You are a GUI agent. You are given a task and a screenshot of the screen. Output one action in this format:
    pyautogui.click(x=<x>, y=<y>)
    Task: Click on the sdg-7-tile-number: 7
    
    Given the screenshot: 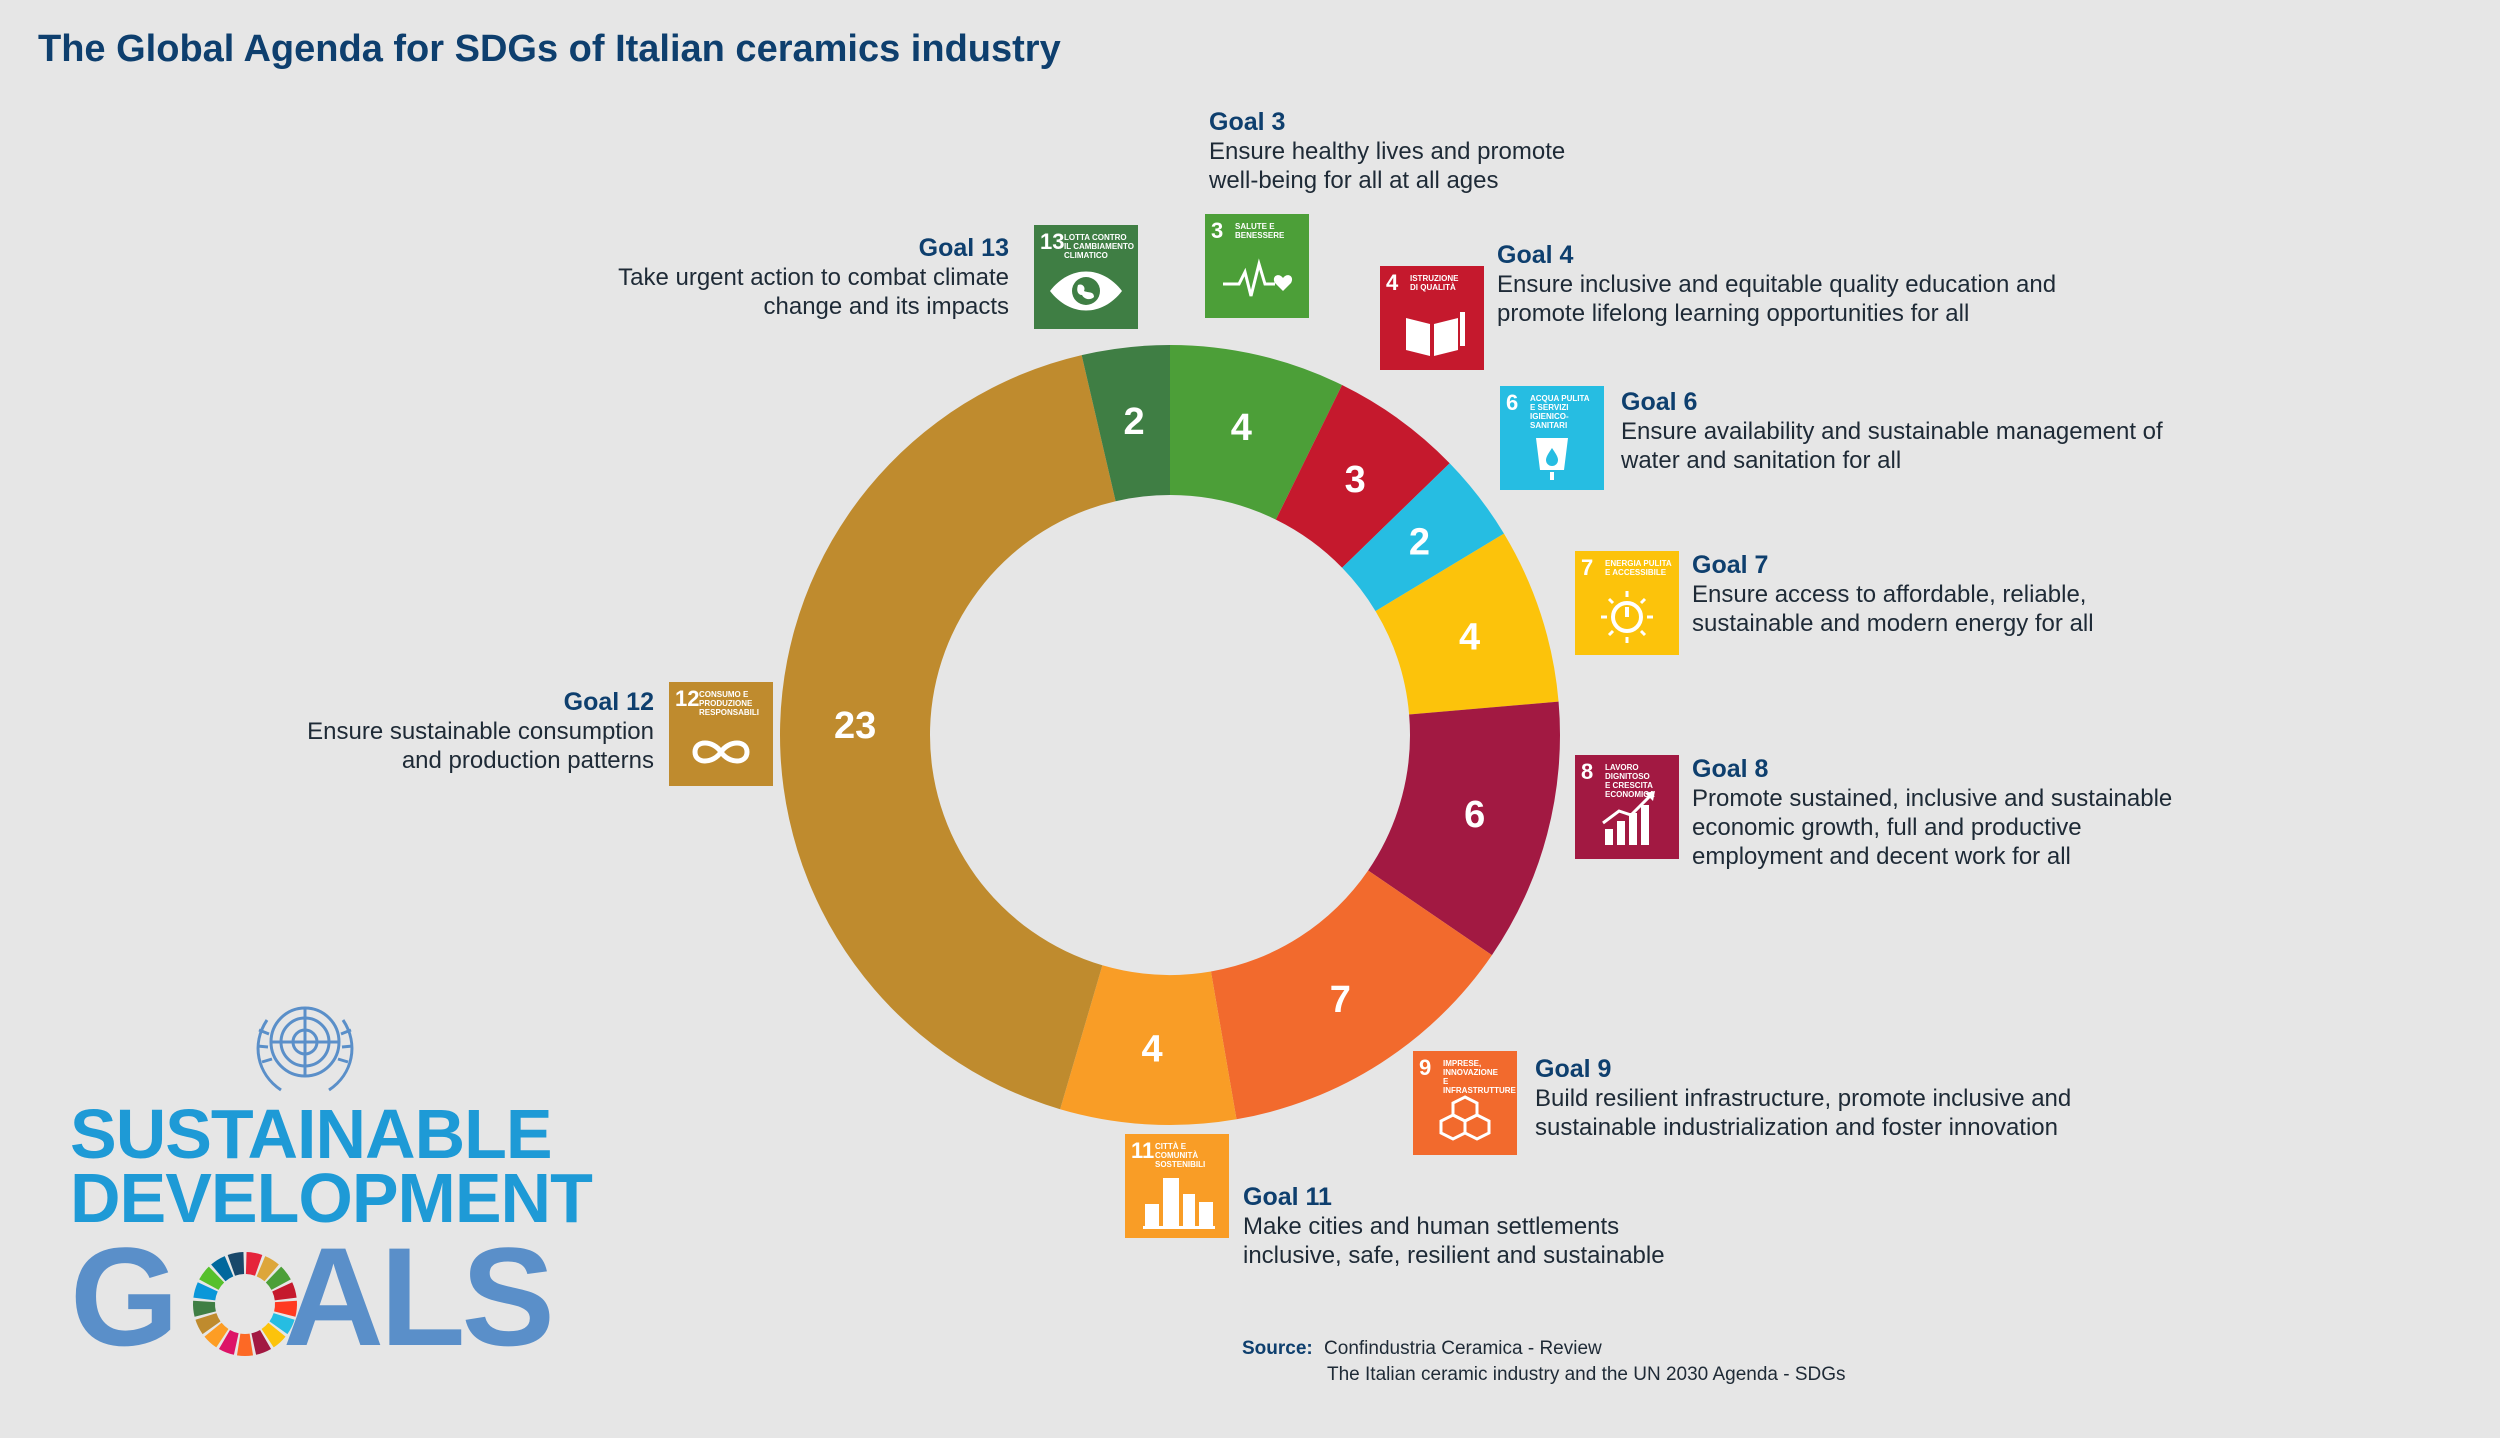 What is the action you would take?
    pyautogui.click(x=1587, y=567)
    